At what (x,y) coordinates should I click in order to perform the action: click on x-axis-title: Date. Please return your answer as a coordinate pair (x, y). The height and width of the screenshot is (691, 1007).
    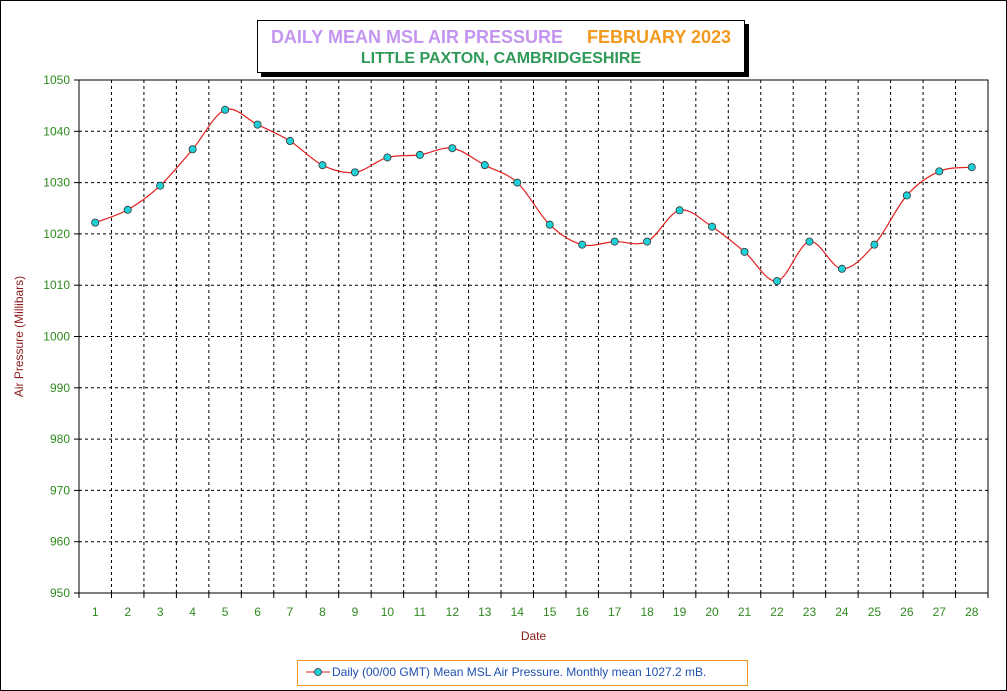
    Looking at the image, I should click on (534, 636).